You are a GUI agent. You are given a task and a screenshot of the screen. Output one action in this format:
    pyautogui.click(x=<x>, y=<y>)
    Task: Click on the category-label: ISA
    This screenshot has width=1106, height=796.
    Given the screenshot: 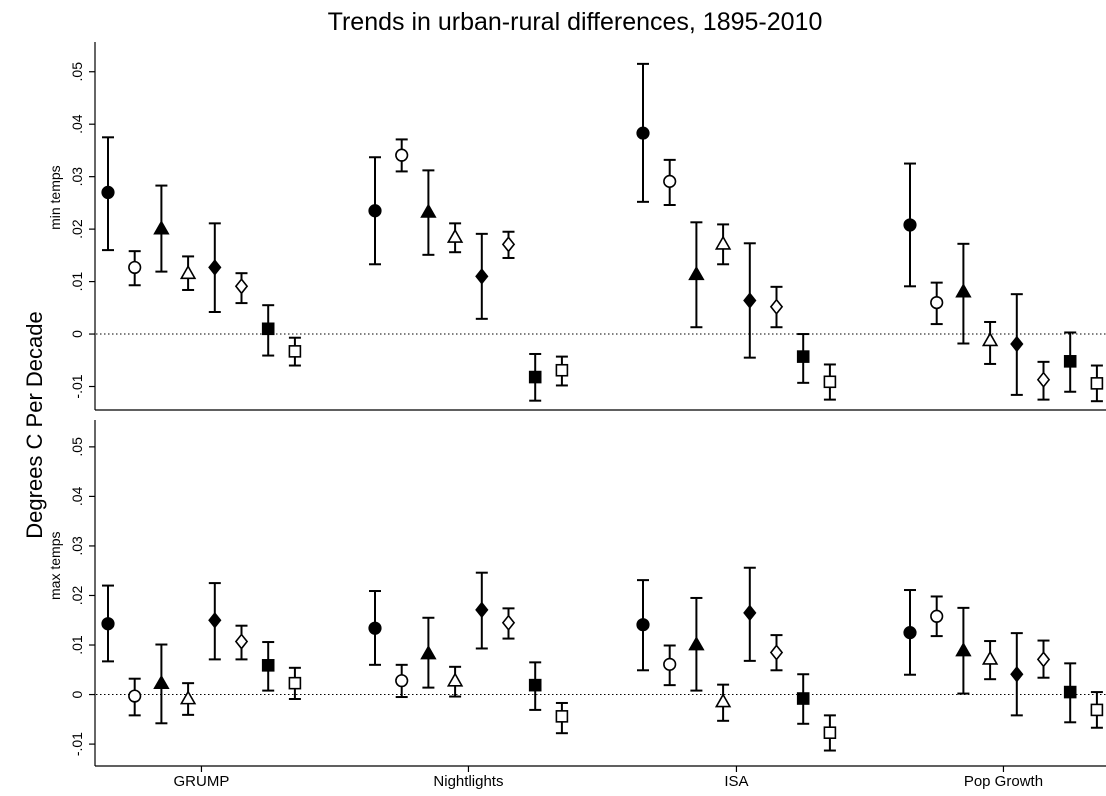 What is the action you would take?
    pyautogui.click(x=736, y=781)
    